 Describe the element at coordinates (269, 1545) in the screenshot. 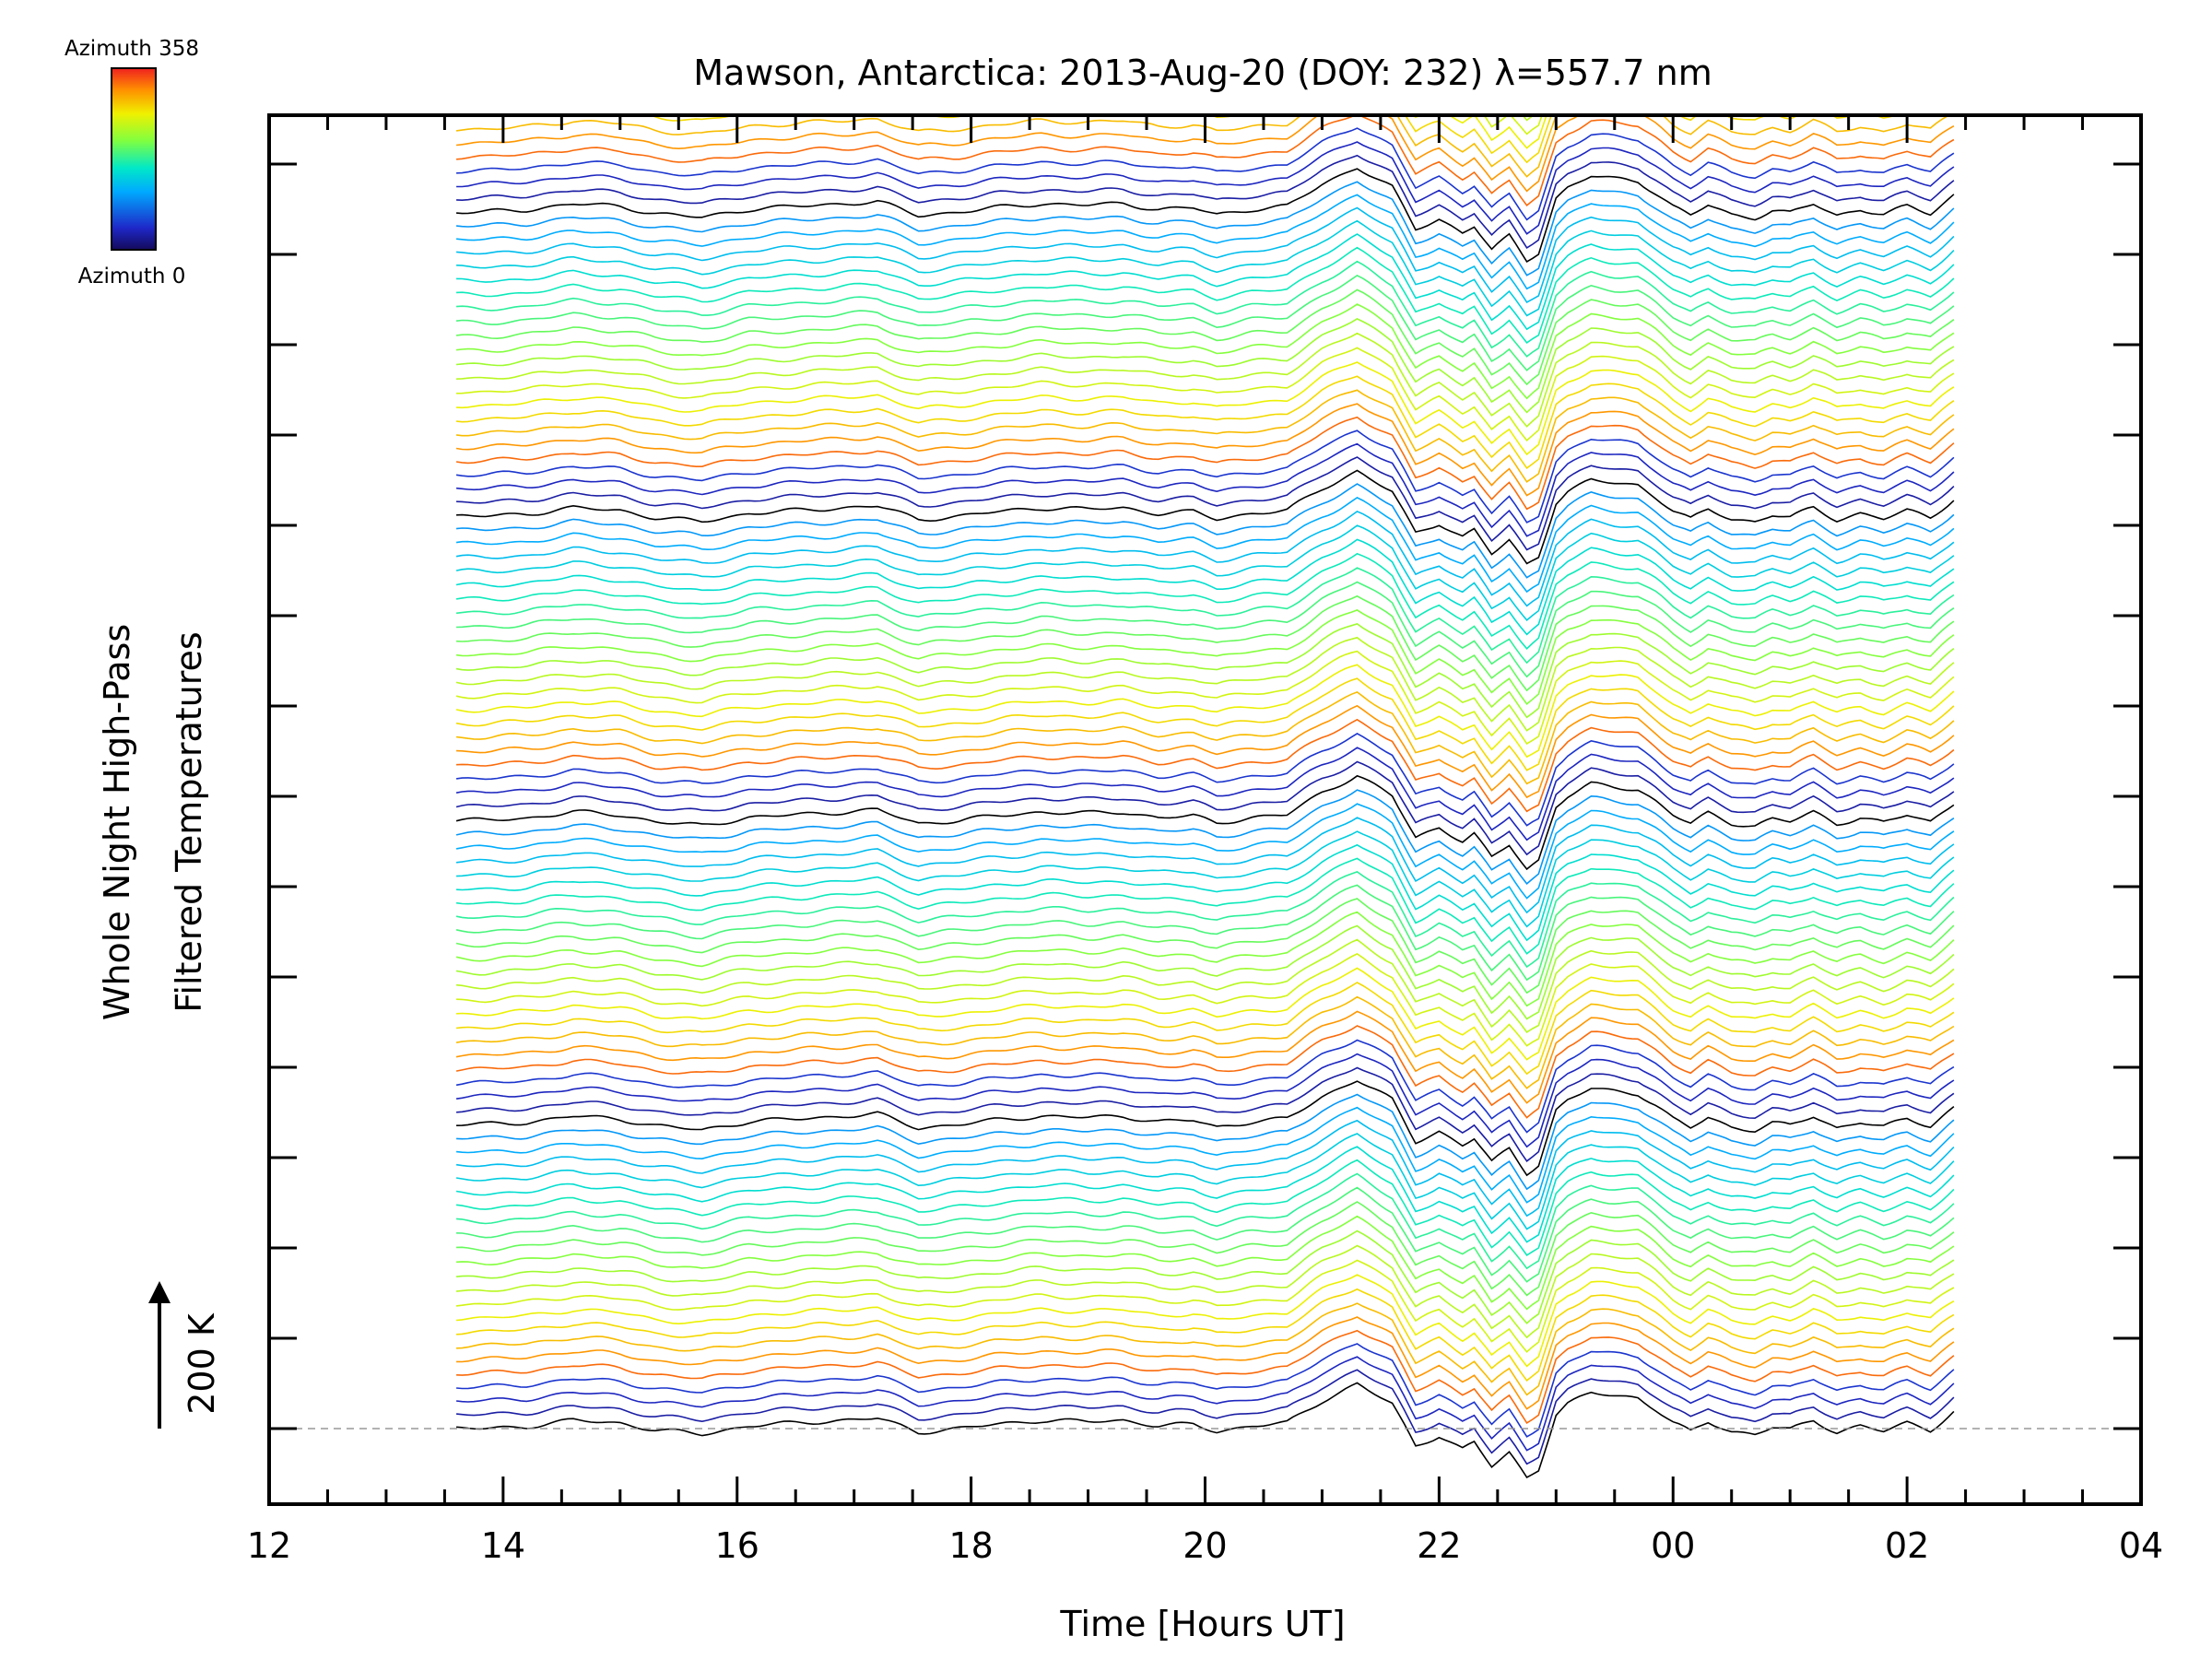

I see `x-tick-label: 12` at that location.